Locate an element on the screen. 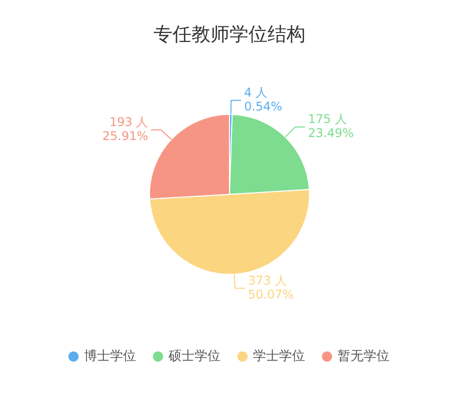 The height and width of the screenshot is (393, 459). data-label: 175 人 23.49% is located at coordinates (331, 126).